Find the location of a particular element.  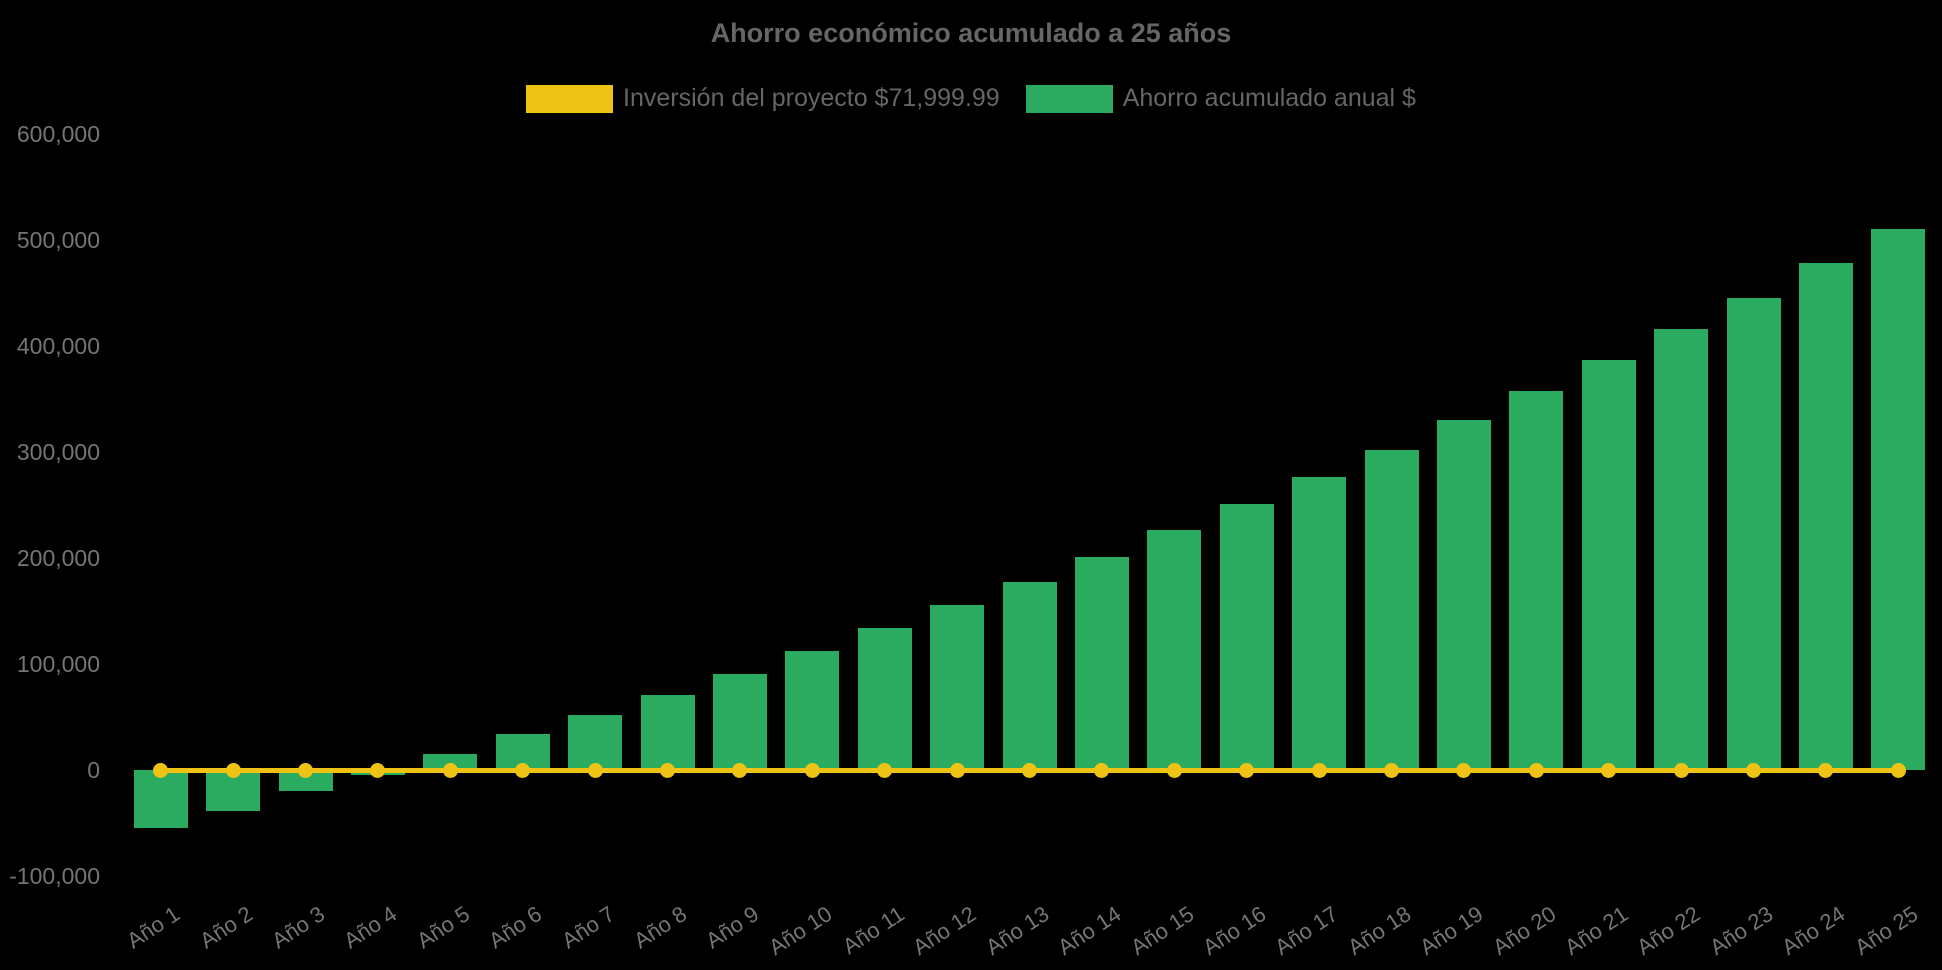

bar-año-24 is located at coordinates (1826, 516).